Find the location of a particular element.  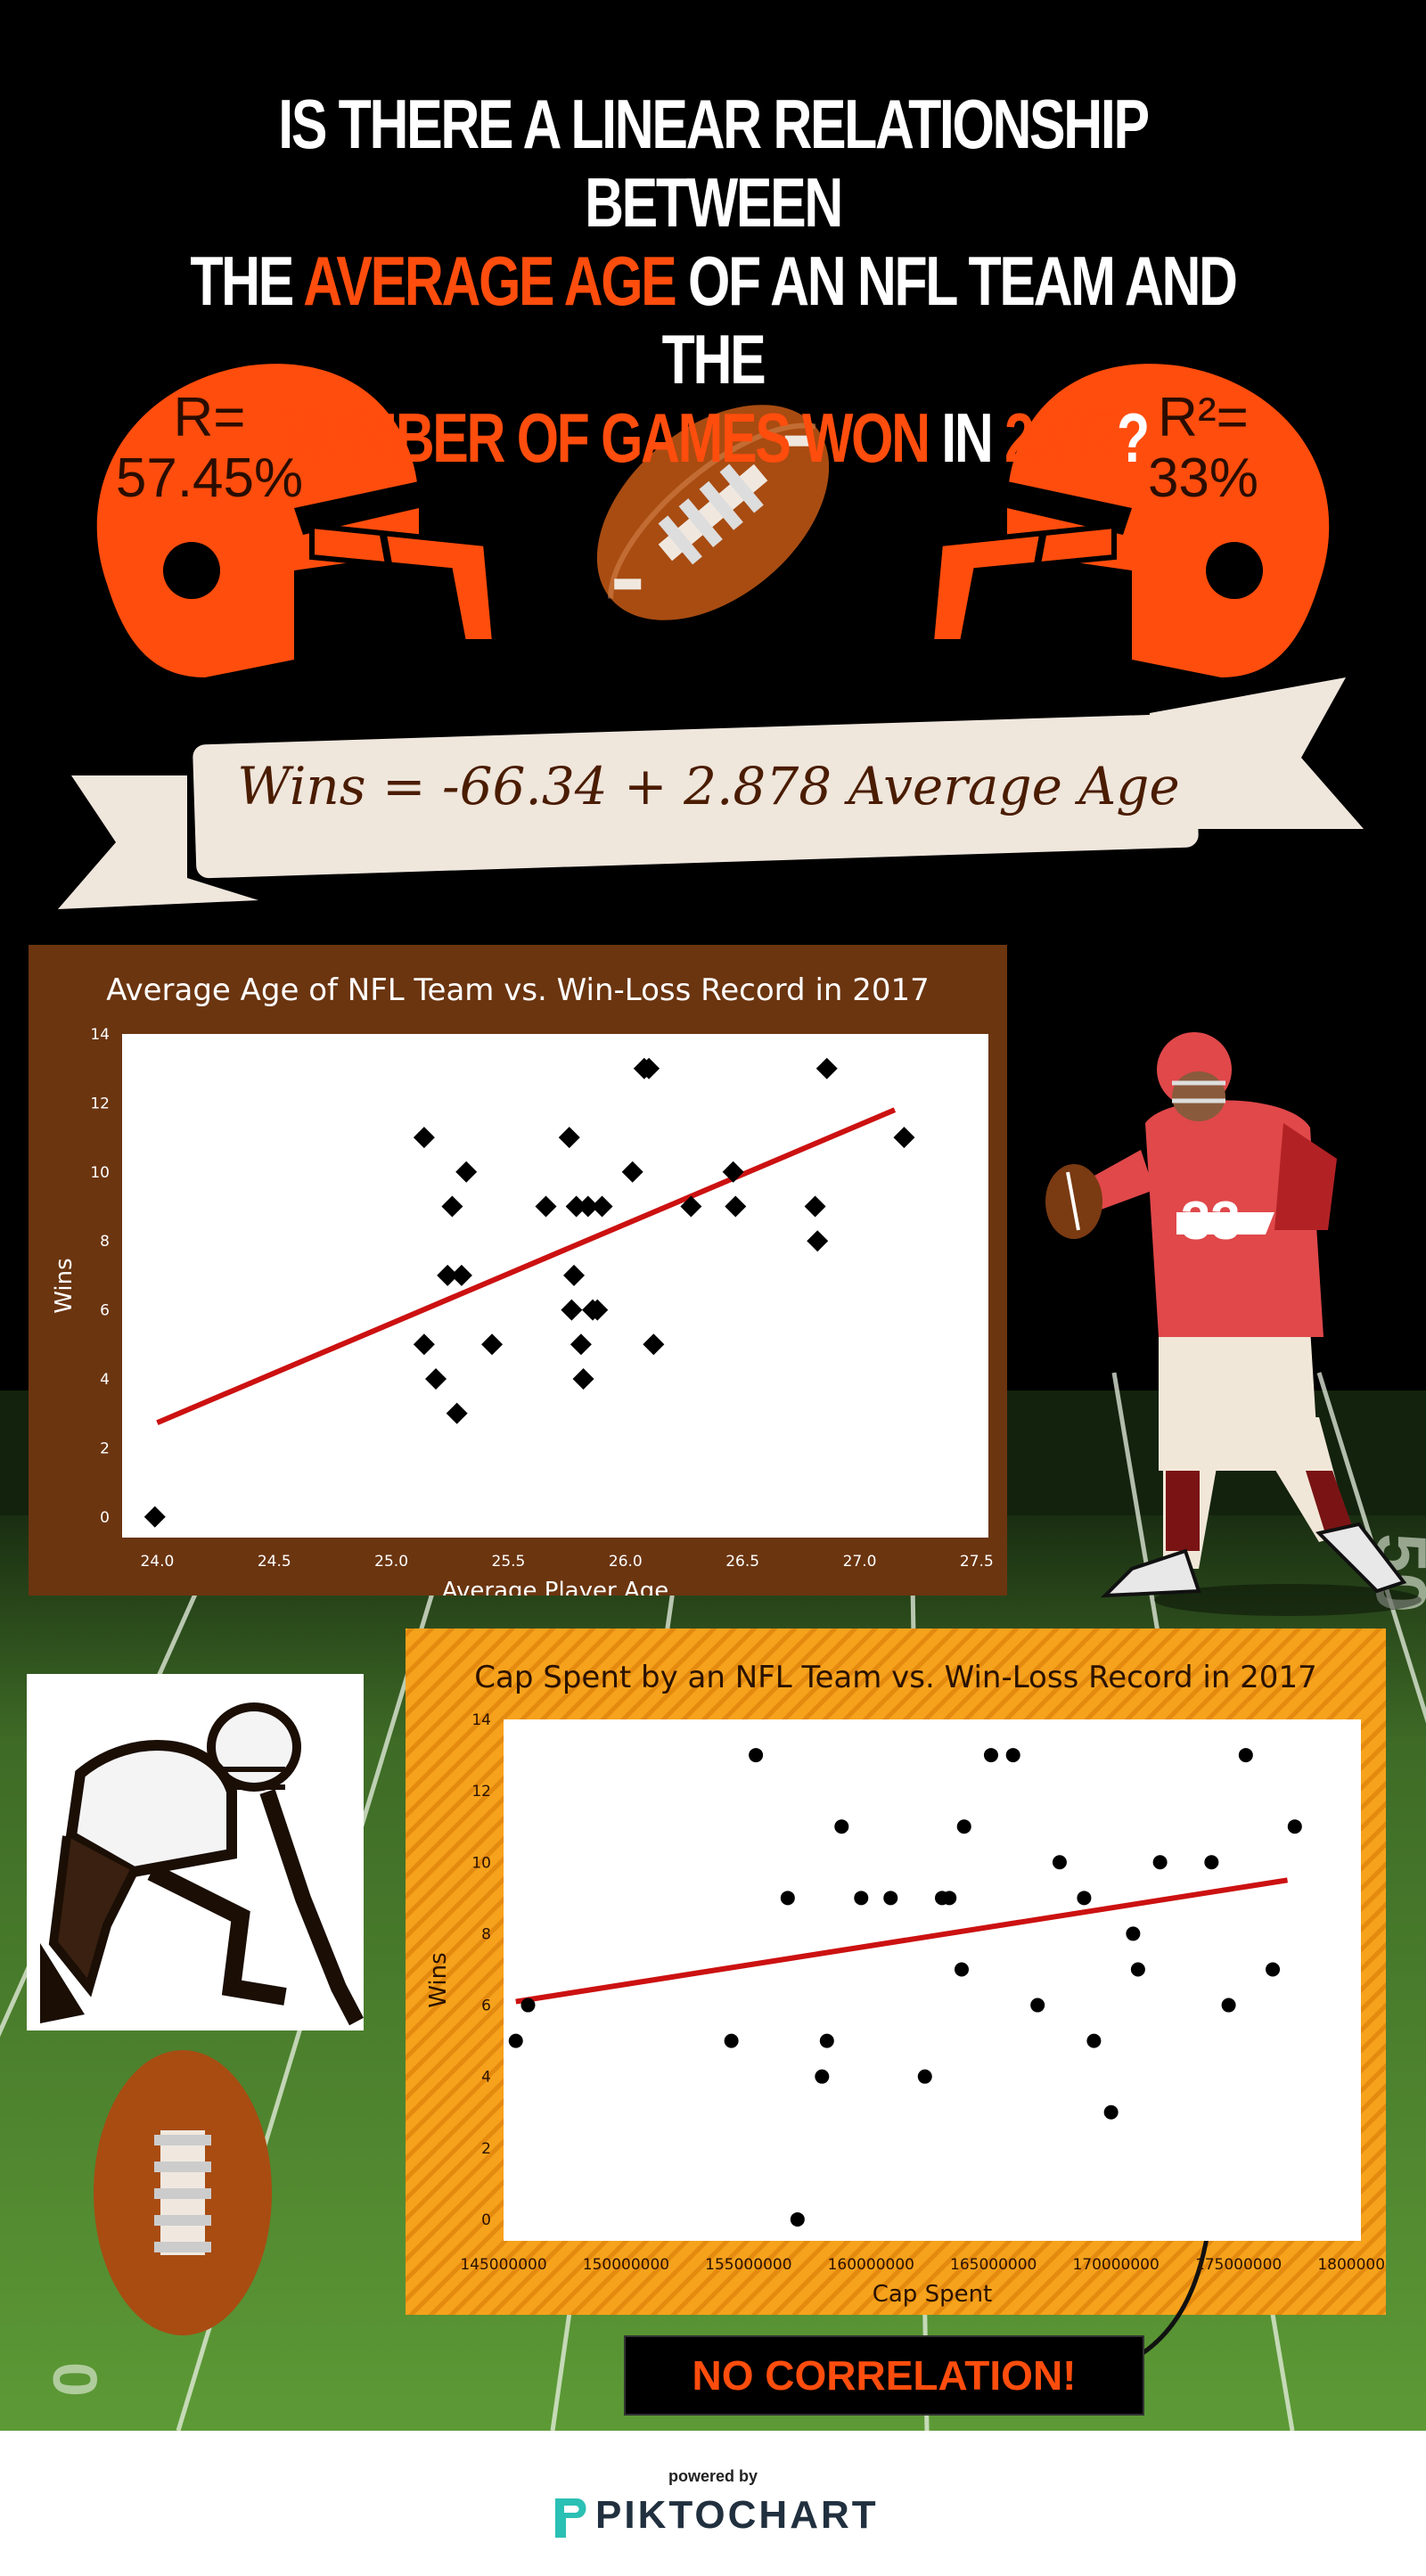

svg-text: 33 is located at coordinates (1211, 1221).